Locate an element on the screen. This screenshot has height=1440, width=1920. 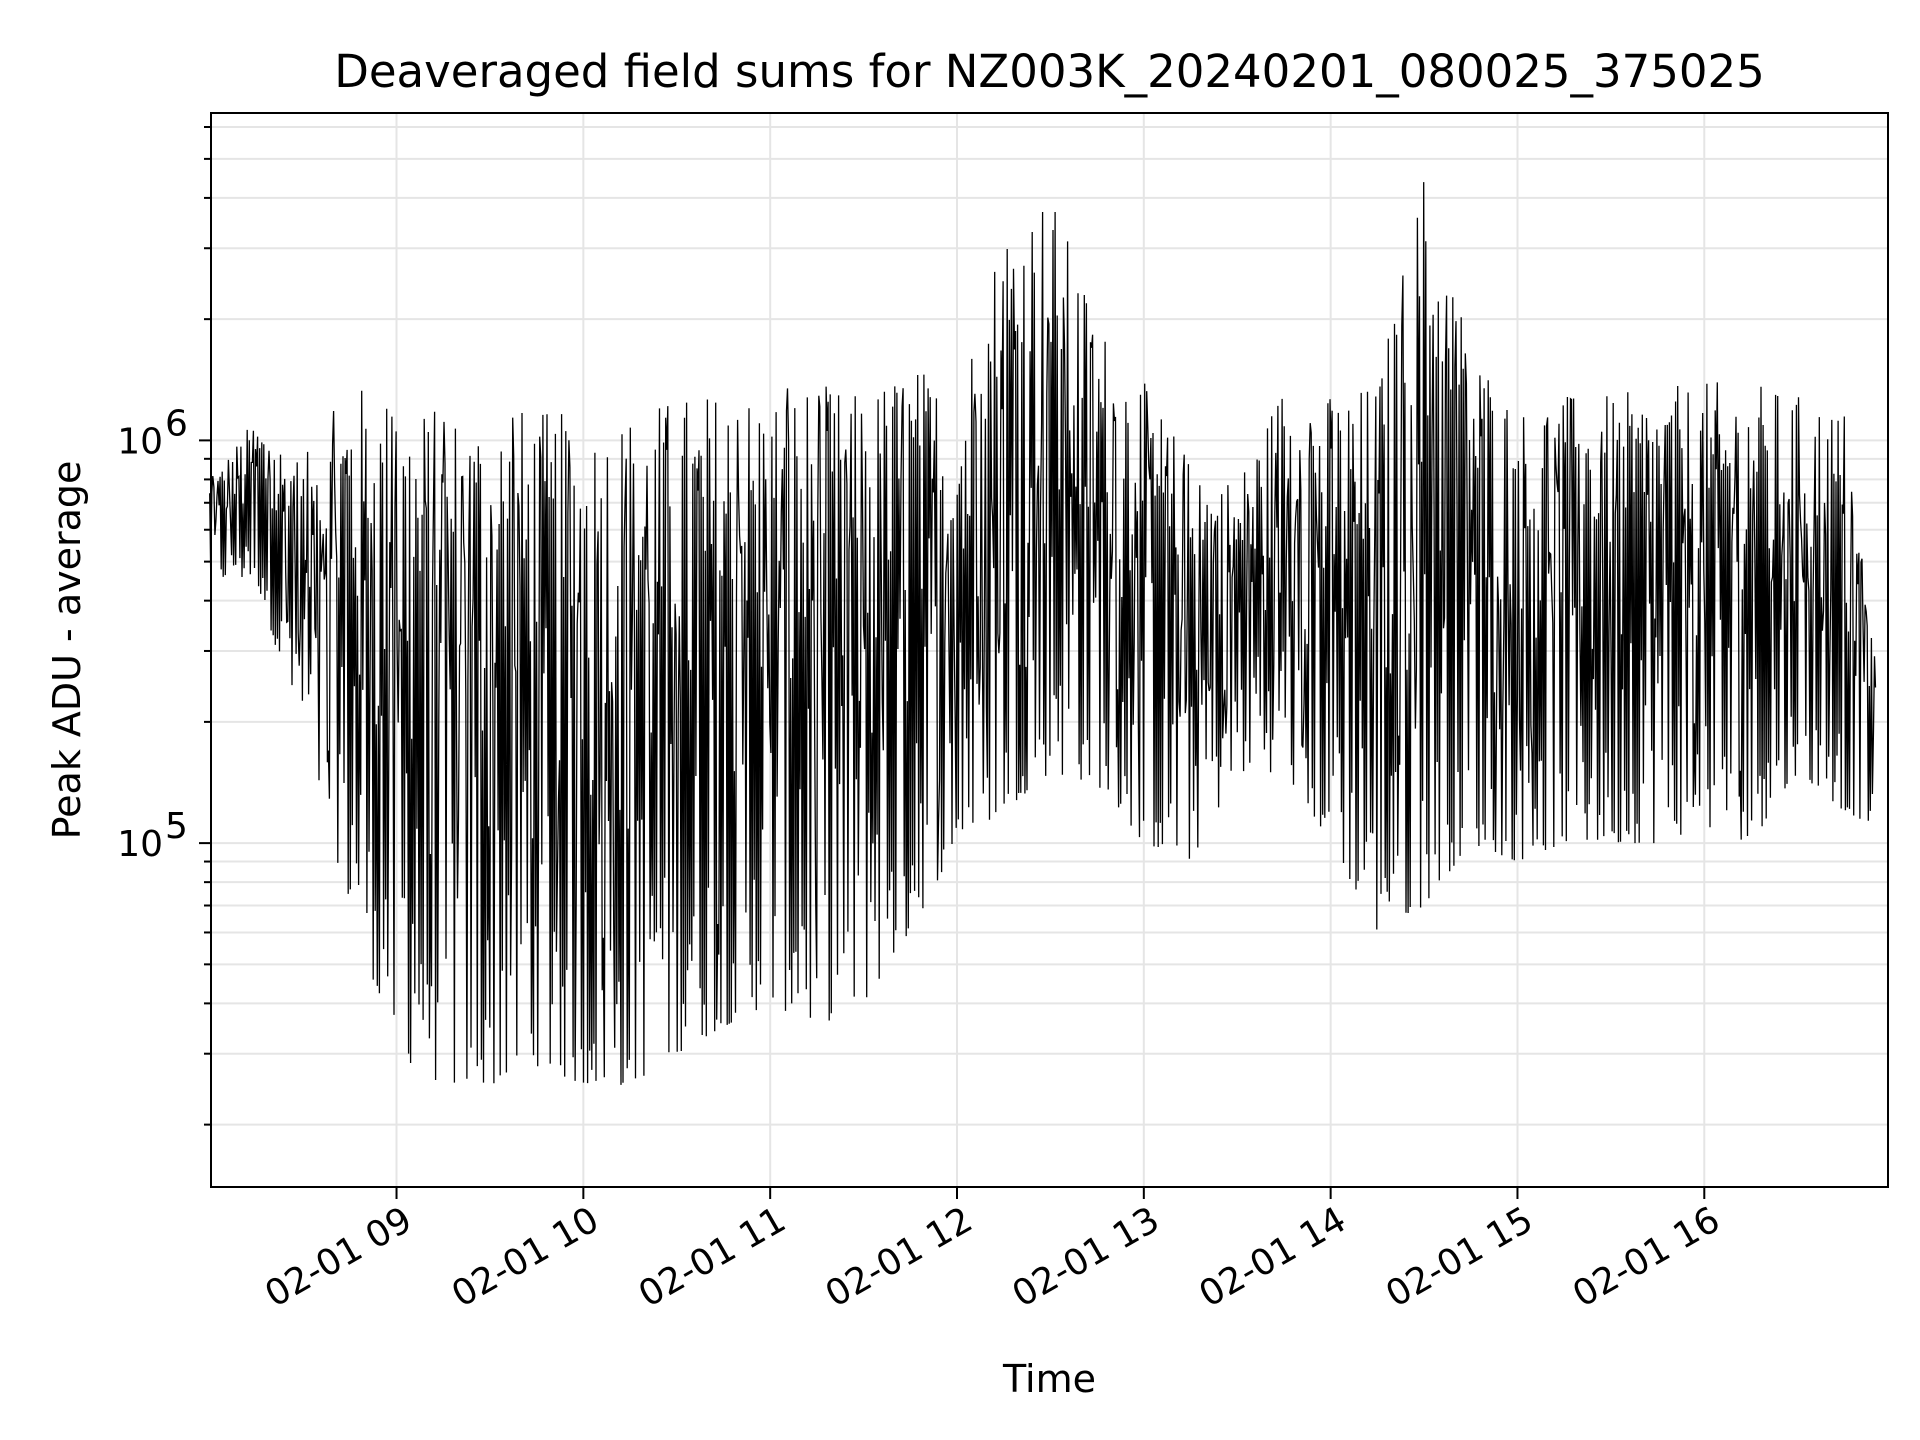
y-tick-exponent: 6 is located at coordinates (176, 423).